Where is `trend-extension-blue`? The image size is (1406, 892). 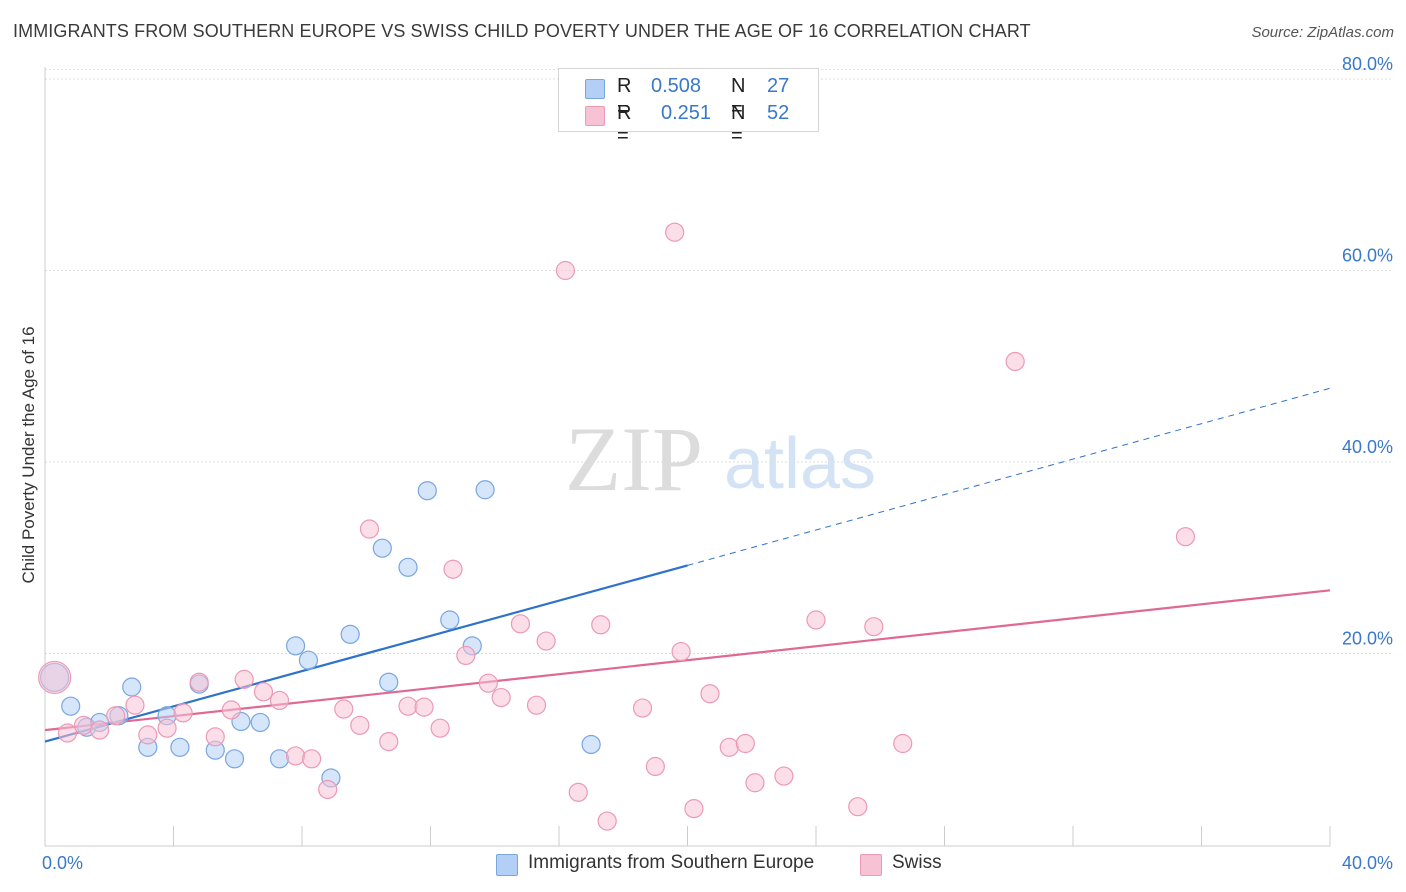 trend-extension-blue is located at coordinates (1009, 476).